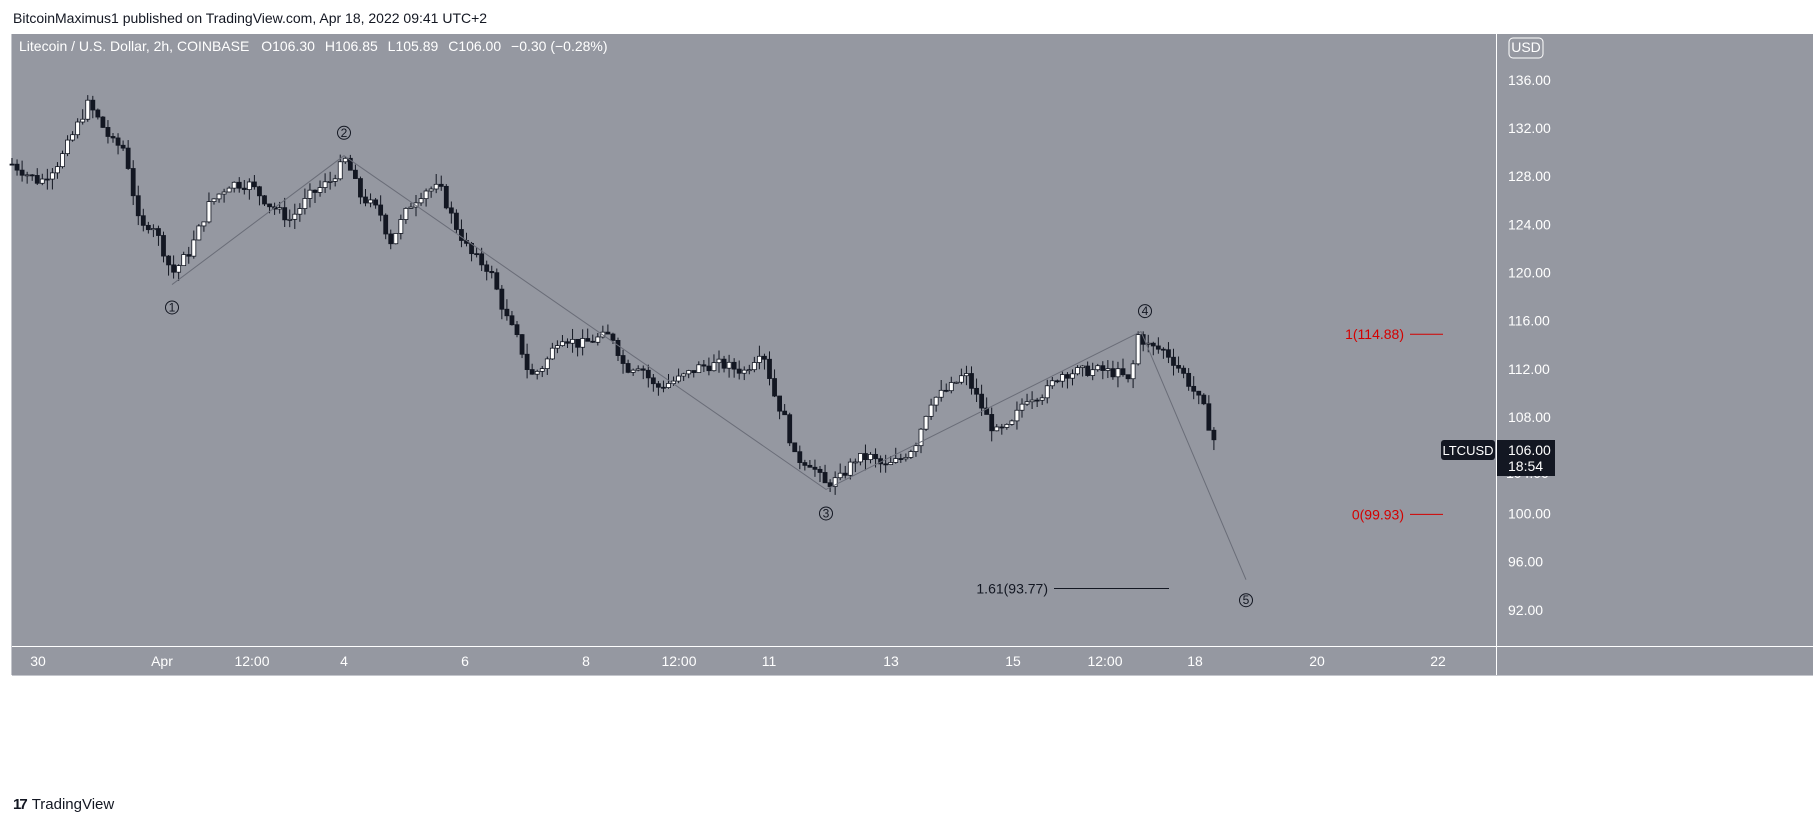 This screenshot has height=826, width=1813. Describe the element at coordinates (1467, 450) in the screenshot. I see `ticker-name: LTCUSD` at that location.